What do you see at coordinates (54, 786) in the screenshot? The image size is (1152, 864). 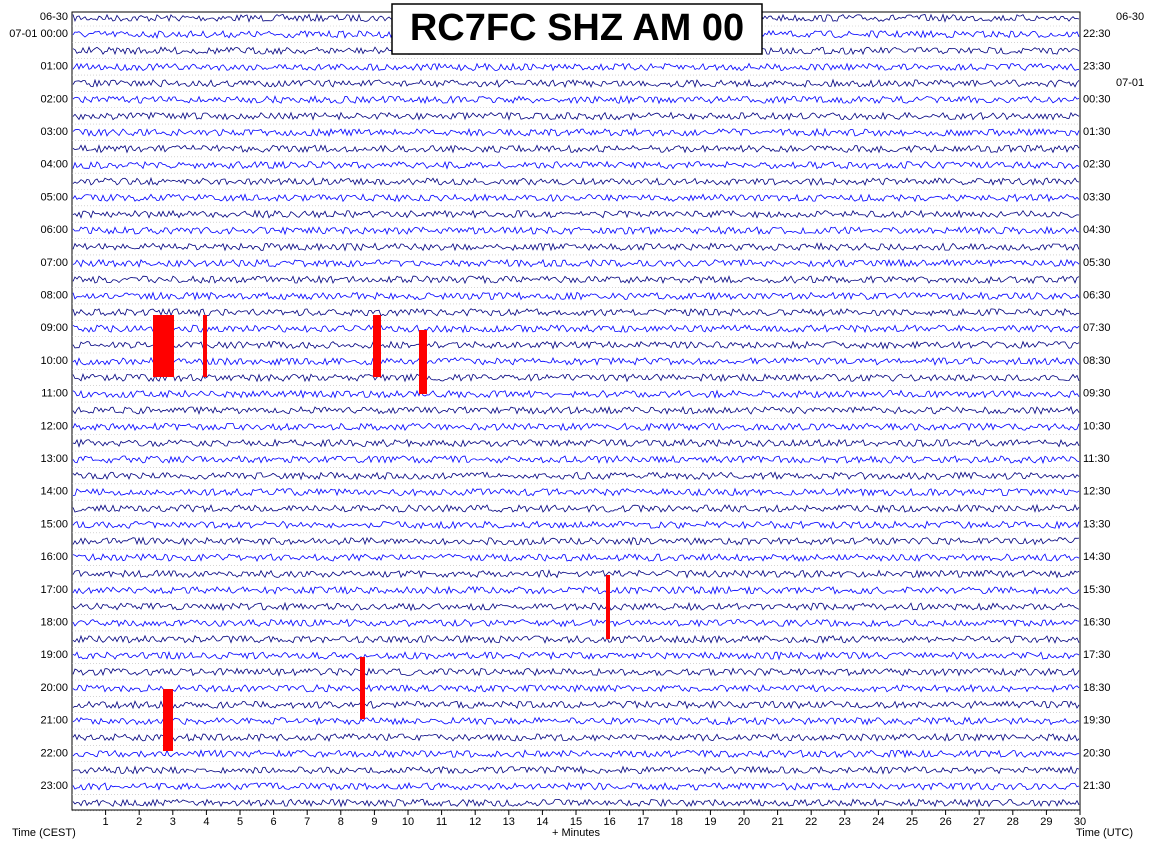 I see `left-time-label: 23:00` at bounding box center [54, 786].